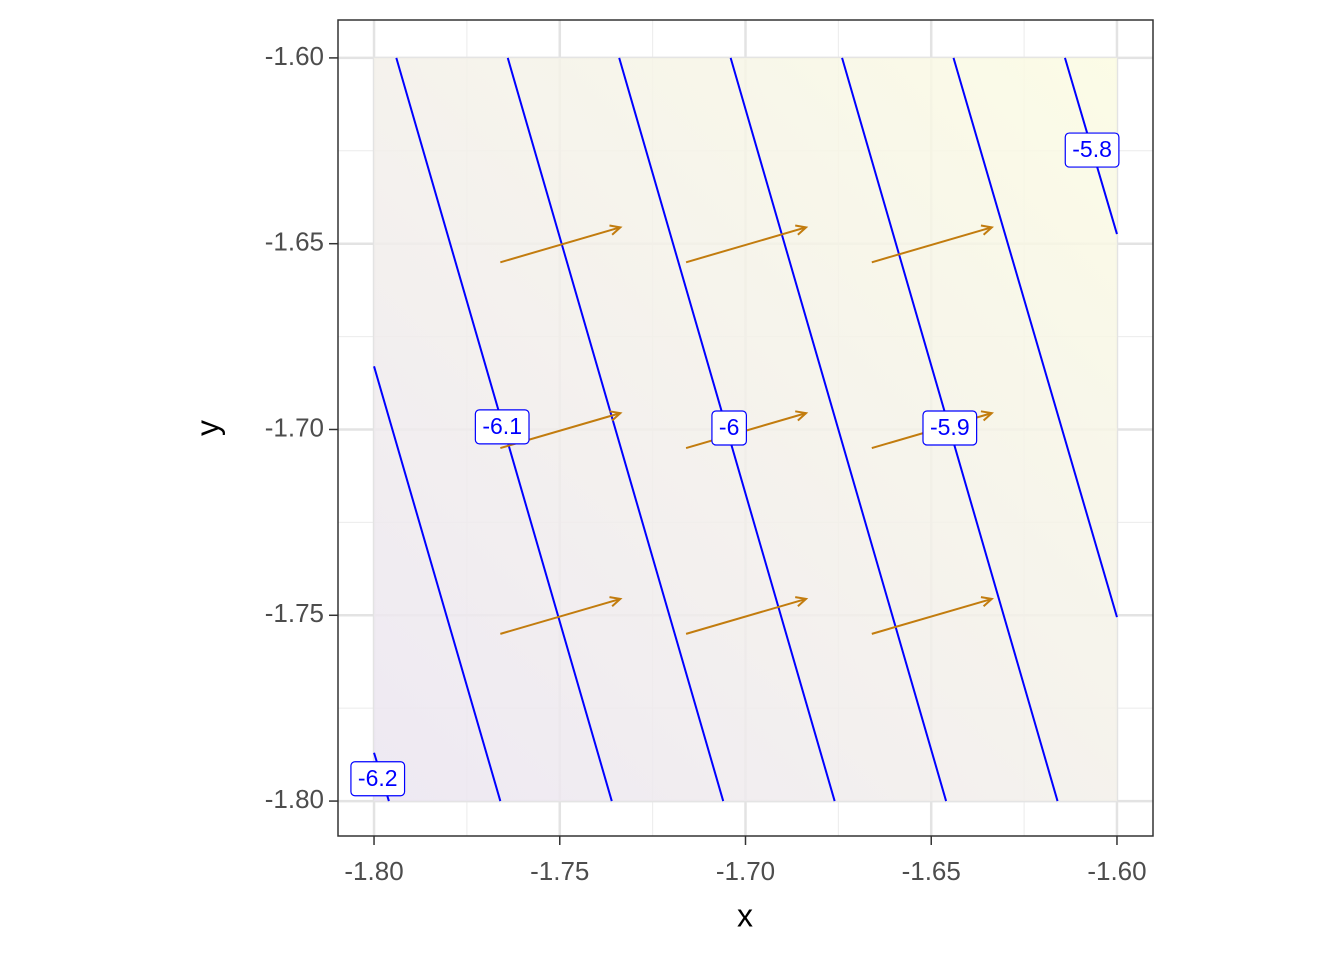 This screenshot has height=960, width=1344. Describe the element at coordinates (745, 871) in the screenshot. I see `x-tick-label: -1.70` at that location.